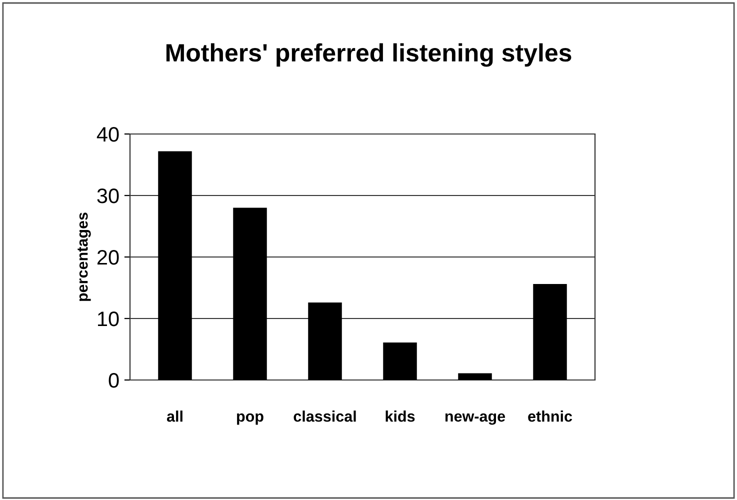 This screenshot has width=737, height=500. What do you see at coordinates (84, 256) in the screenshot?
I see `y-axis-title: percentages` at bounding box center [84, 256].